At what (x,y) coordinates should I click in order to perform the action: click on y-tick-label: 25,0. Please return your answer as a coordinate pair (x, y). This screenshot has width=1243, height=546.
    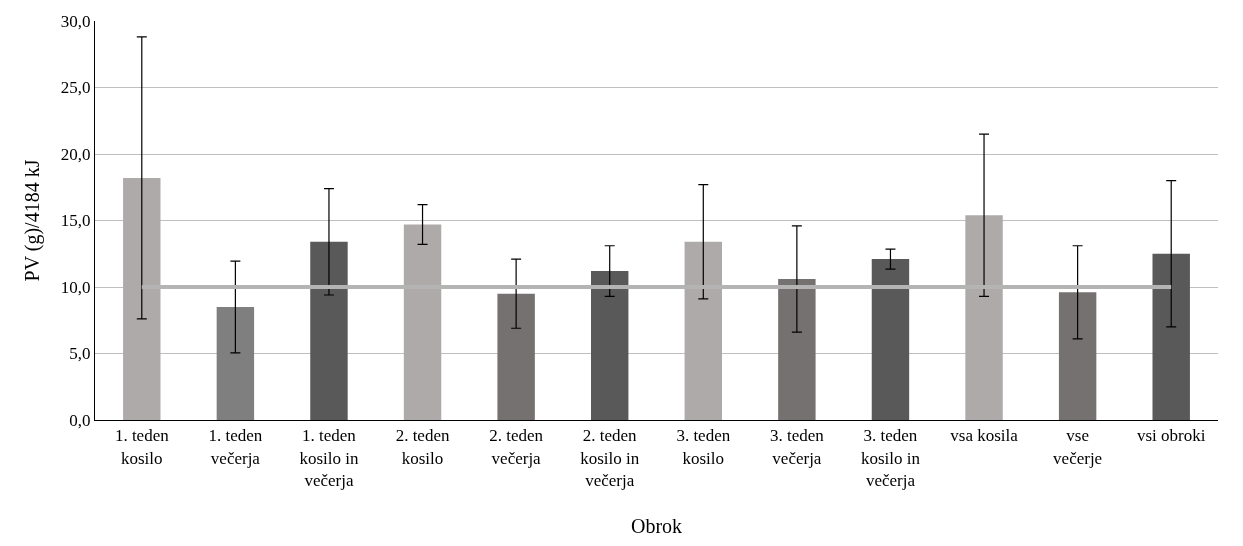
    Looking at the image, I should click on (75, 88).